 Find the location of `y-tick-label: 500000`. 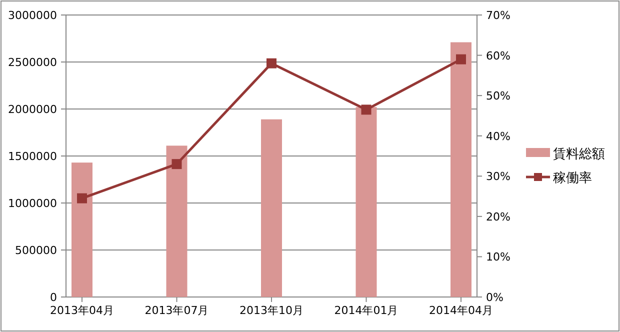

y-tick-label: 500000 is located at coordinates (36, 250).